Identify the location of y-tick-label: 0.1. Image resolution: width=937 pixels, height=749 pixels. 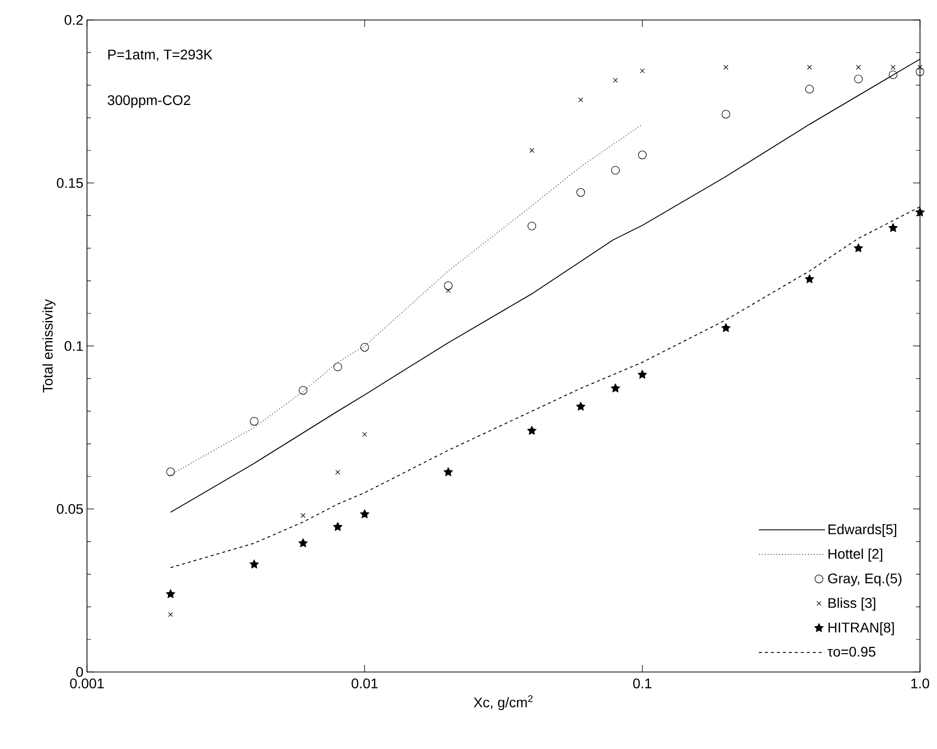
(73, 346).